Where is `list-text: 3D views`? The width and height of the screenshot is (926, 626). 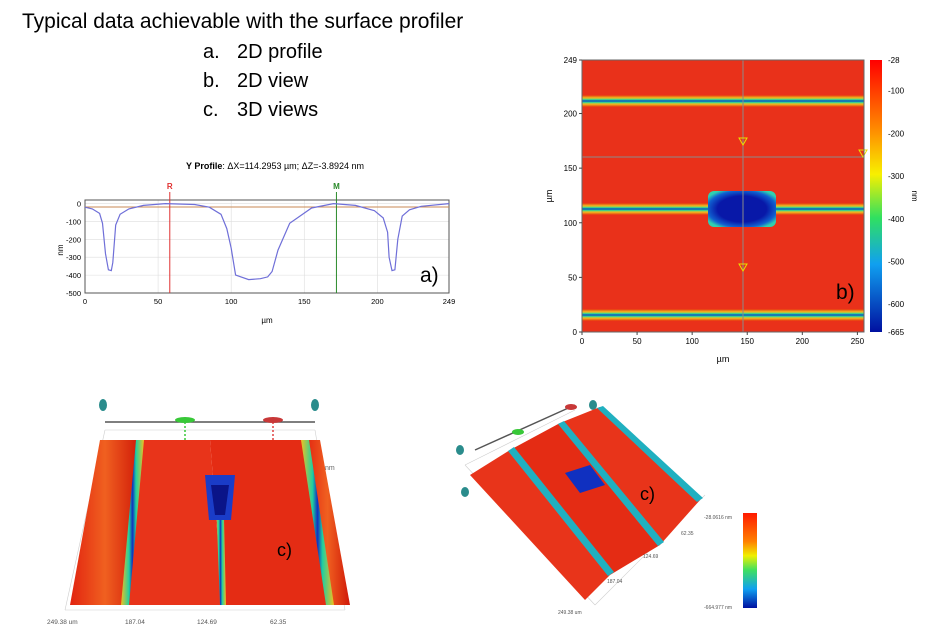 list-text: 3D views is located at coordinates (278, 110).